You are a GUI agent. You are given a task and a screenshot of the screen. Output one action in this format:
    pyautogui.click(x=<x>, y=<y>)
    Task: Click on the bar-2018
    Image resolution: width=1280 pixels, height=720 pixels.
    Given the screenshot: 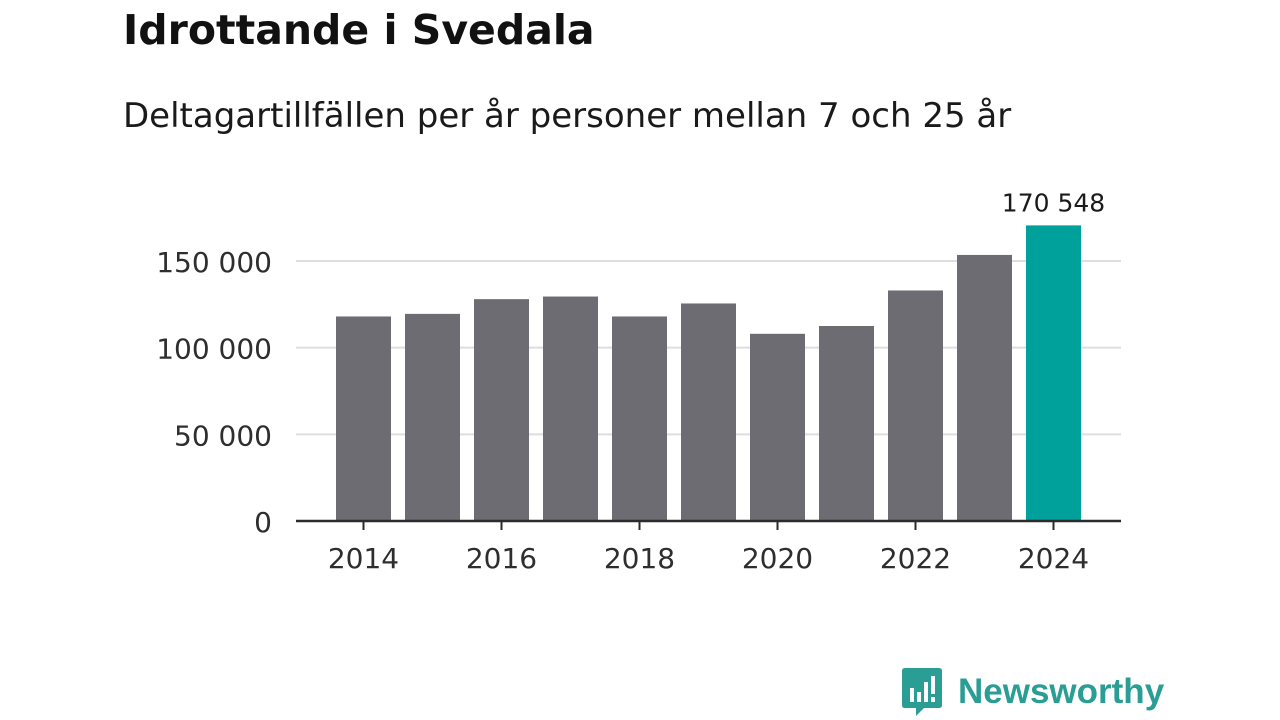 What is the action you would take?
    pyautogui.click(x=639, y=418)
    